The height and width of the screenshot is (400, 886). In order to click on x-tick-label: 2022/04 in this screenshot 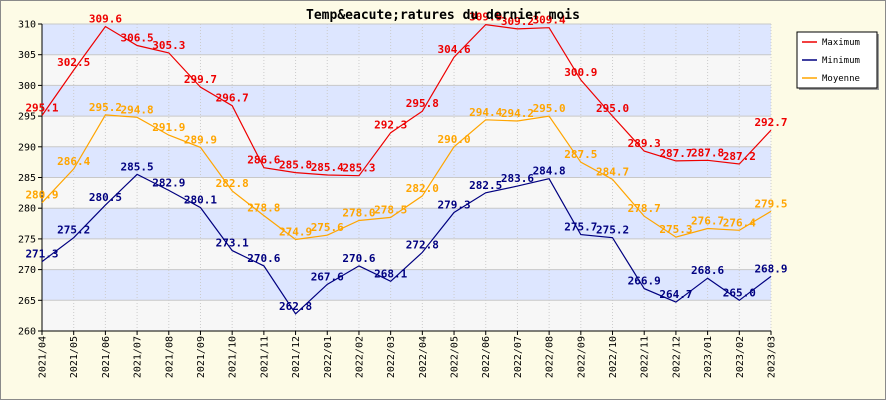, I will do `click(423, 357)`.